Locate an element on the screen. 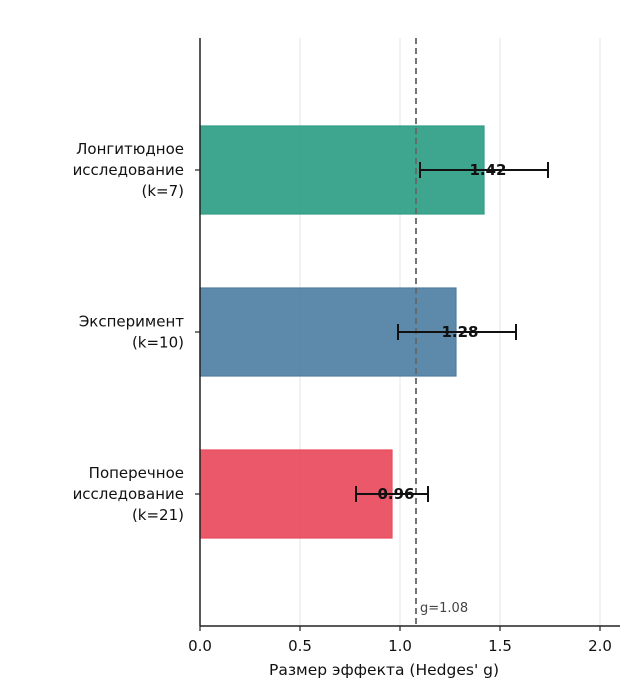 This screenshot has height=690, width=627. value-label: 0.96 is located at coordinates (395, 494).